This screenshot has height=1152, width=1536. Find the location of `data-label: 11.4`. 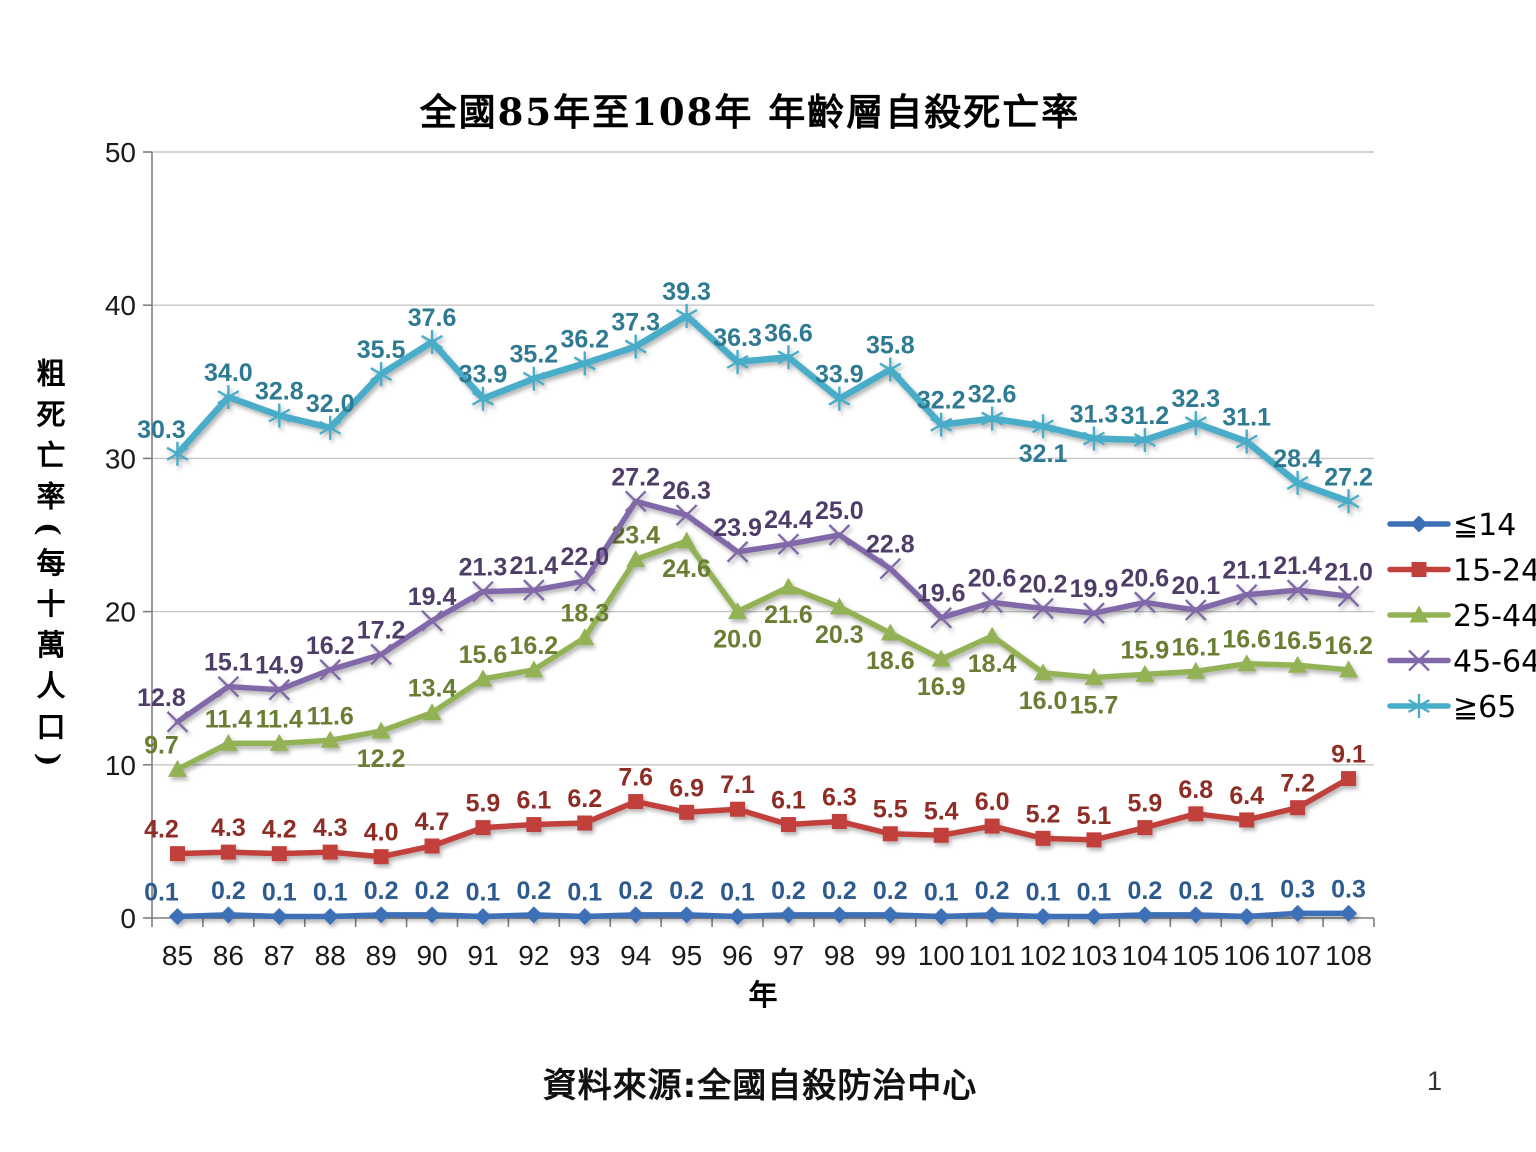

data-label: 11.4 is located at coordinates (279, 719).